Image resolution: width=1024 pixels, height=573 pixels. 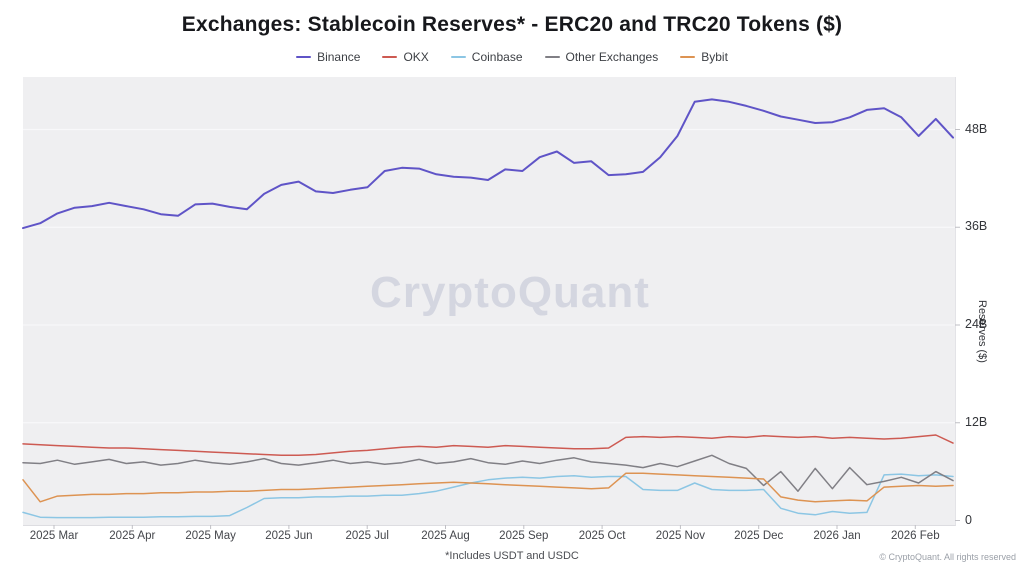 I want to click on x-tick-label: 2025 Jul, so click(x=367, y=536).